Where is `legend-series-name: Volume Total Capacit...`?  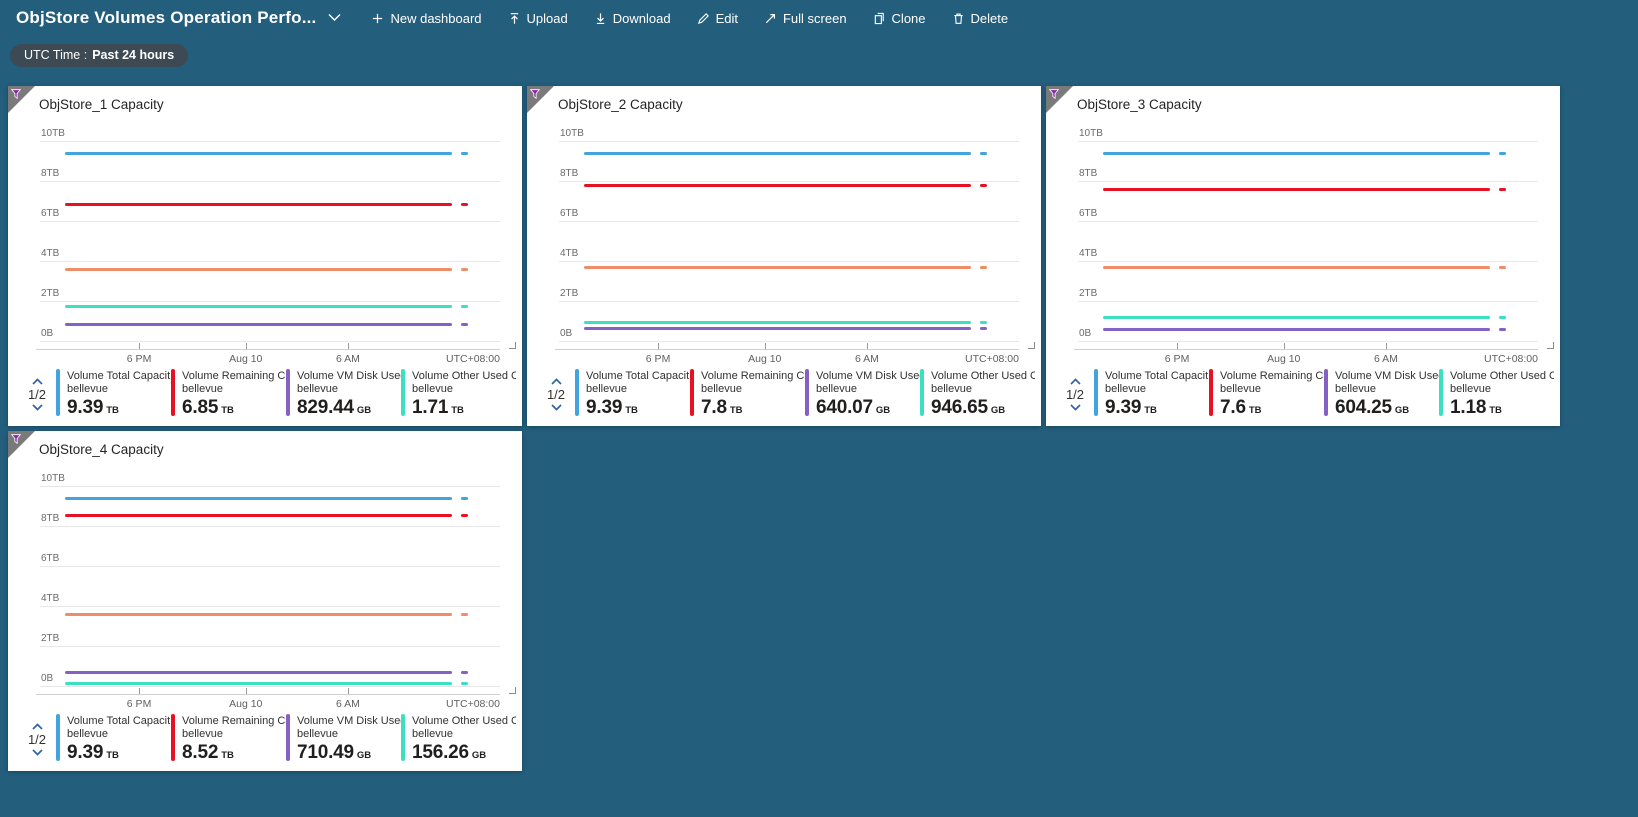
legend-series-name: Volume Total Capacit... is located at coordinates (119, 376).